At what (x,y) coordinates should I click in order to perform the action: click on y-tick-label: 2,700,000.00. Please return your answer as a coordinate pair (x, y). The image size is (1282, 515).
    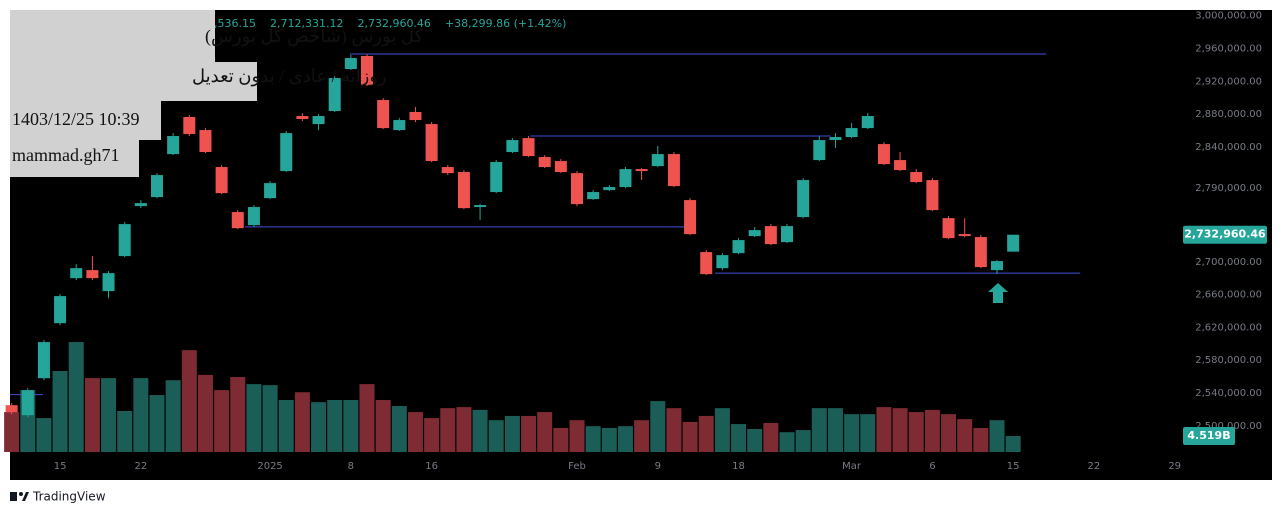
    Looking at the image, I should click on (1228, 262).